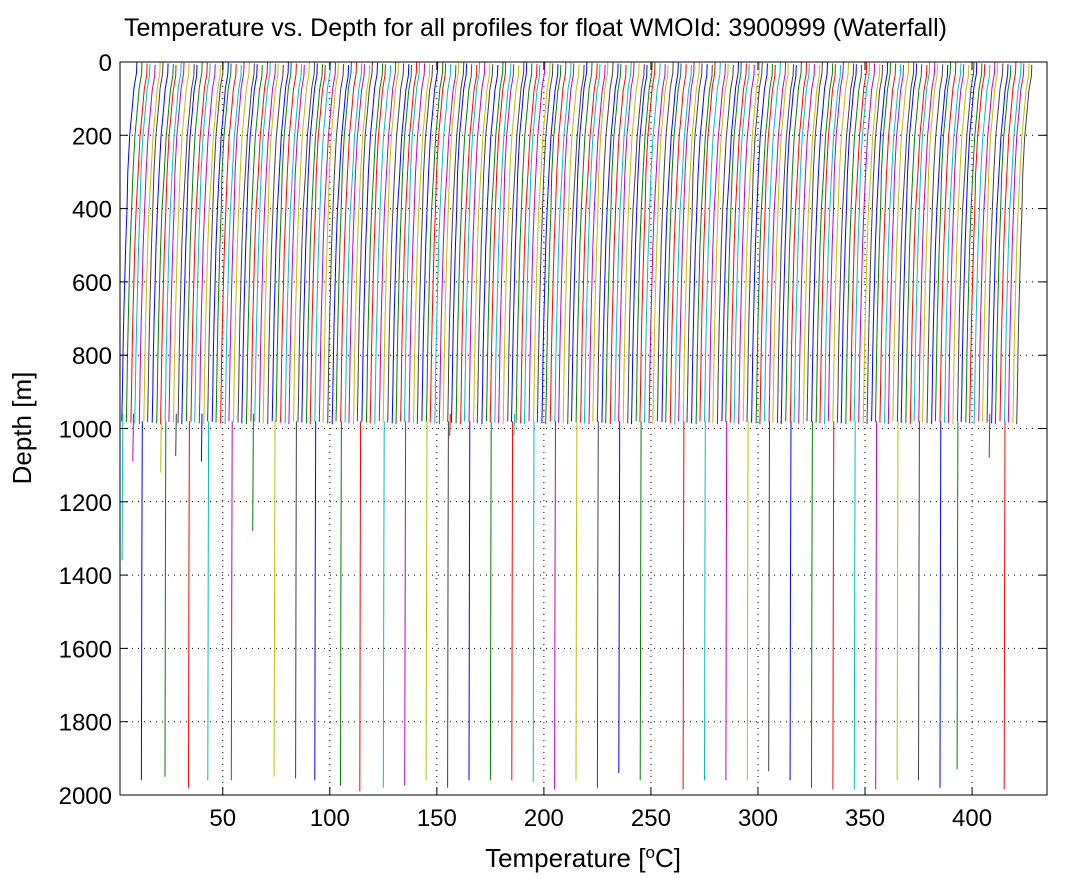  I want to click on y-tick-label: 0, so click(105, 63).